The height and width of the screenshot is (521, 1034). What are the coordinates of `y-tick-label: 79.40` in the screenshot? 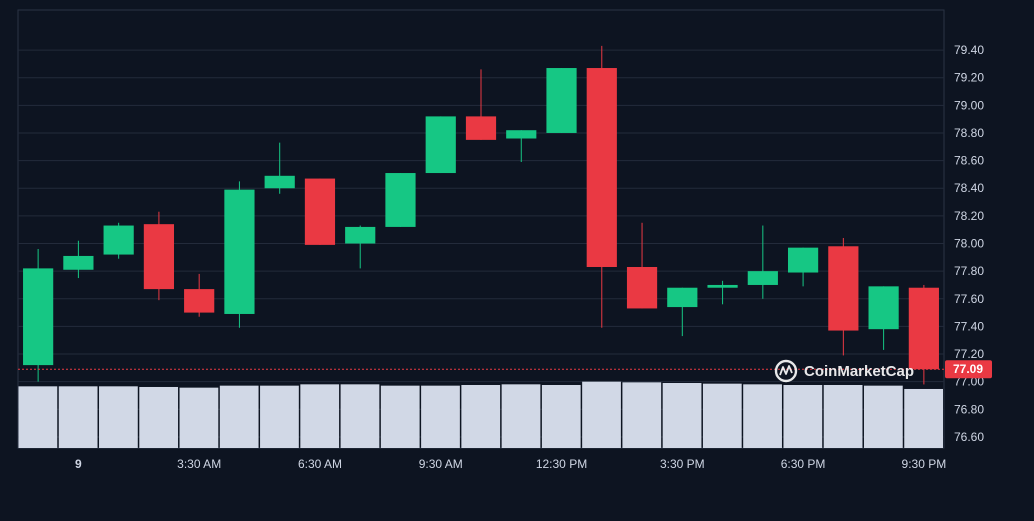 It's located at (969, 50).